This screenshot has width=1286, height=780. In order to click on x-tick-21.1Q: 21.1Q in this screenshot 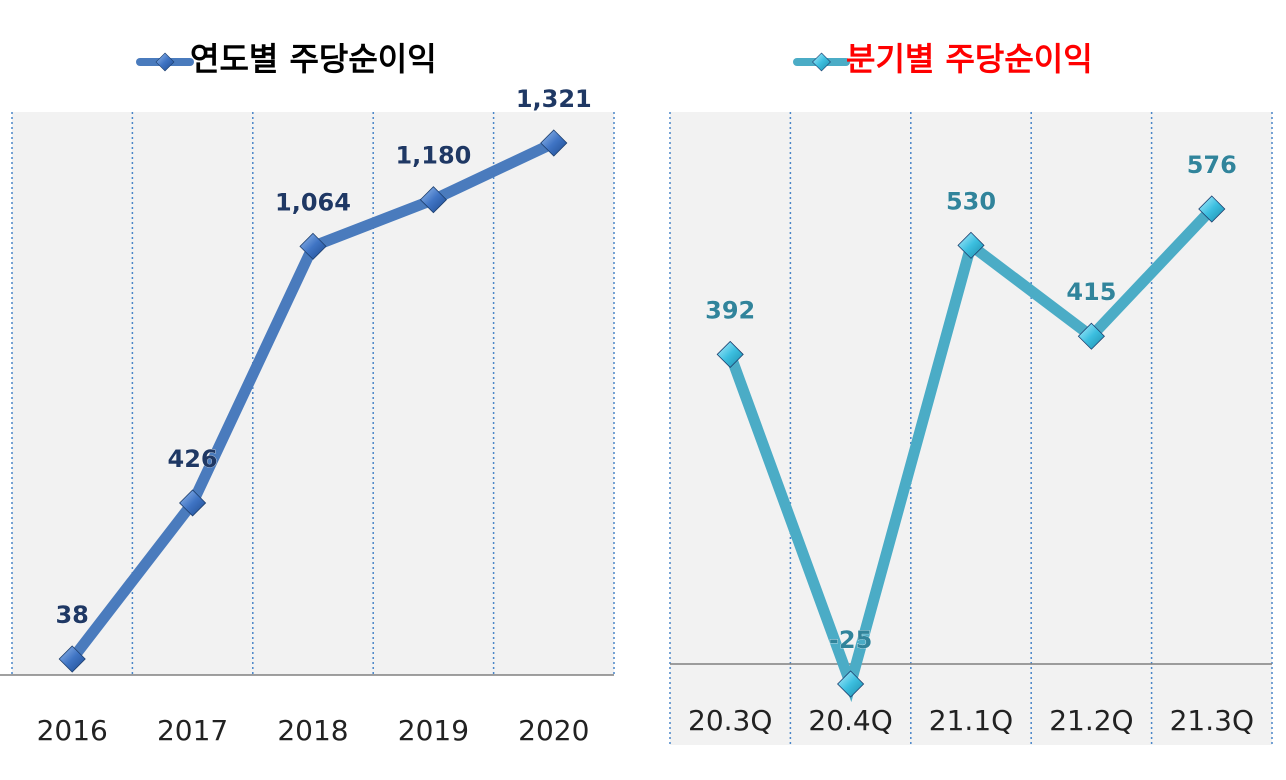, I will do `click(971, 720)`.